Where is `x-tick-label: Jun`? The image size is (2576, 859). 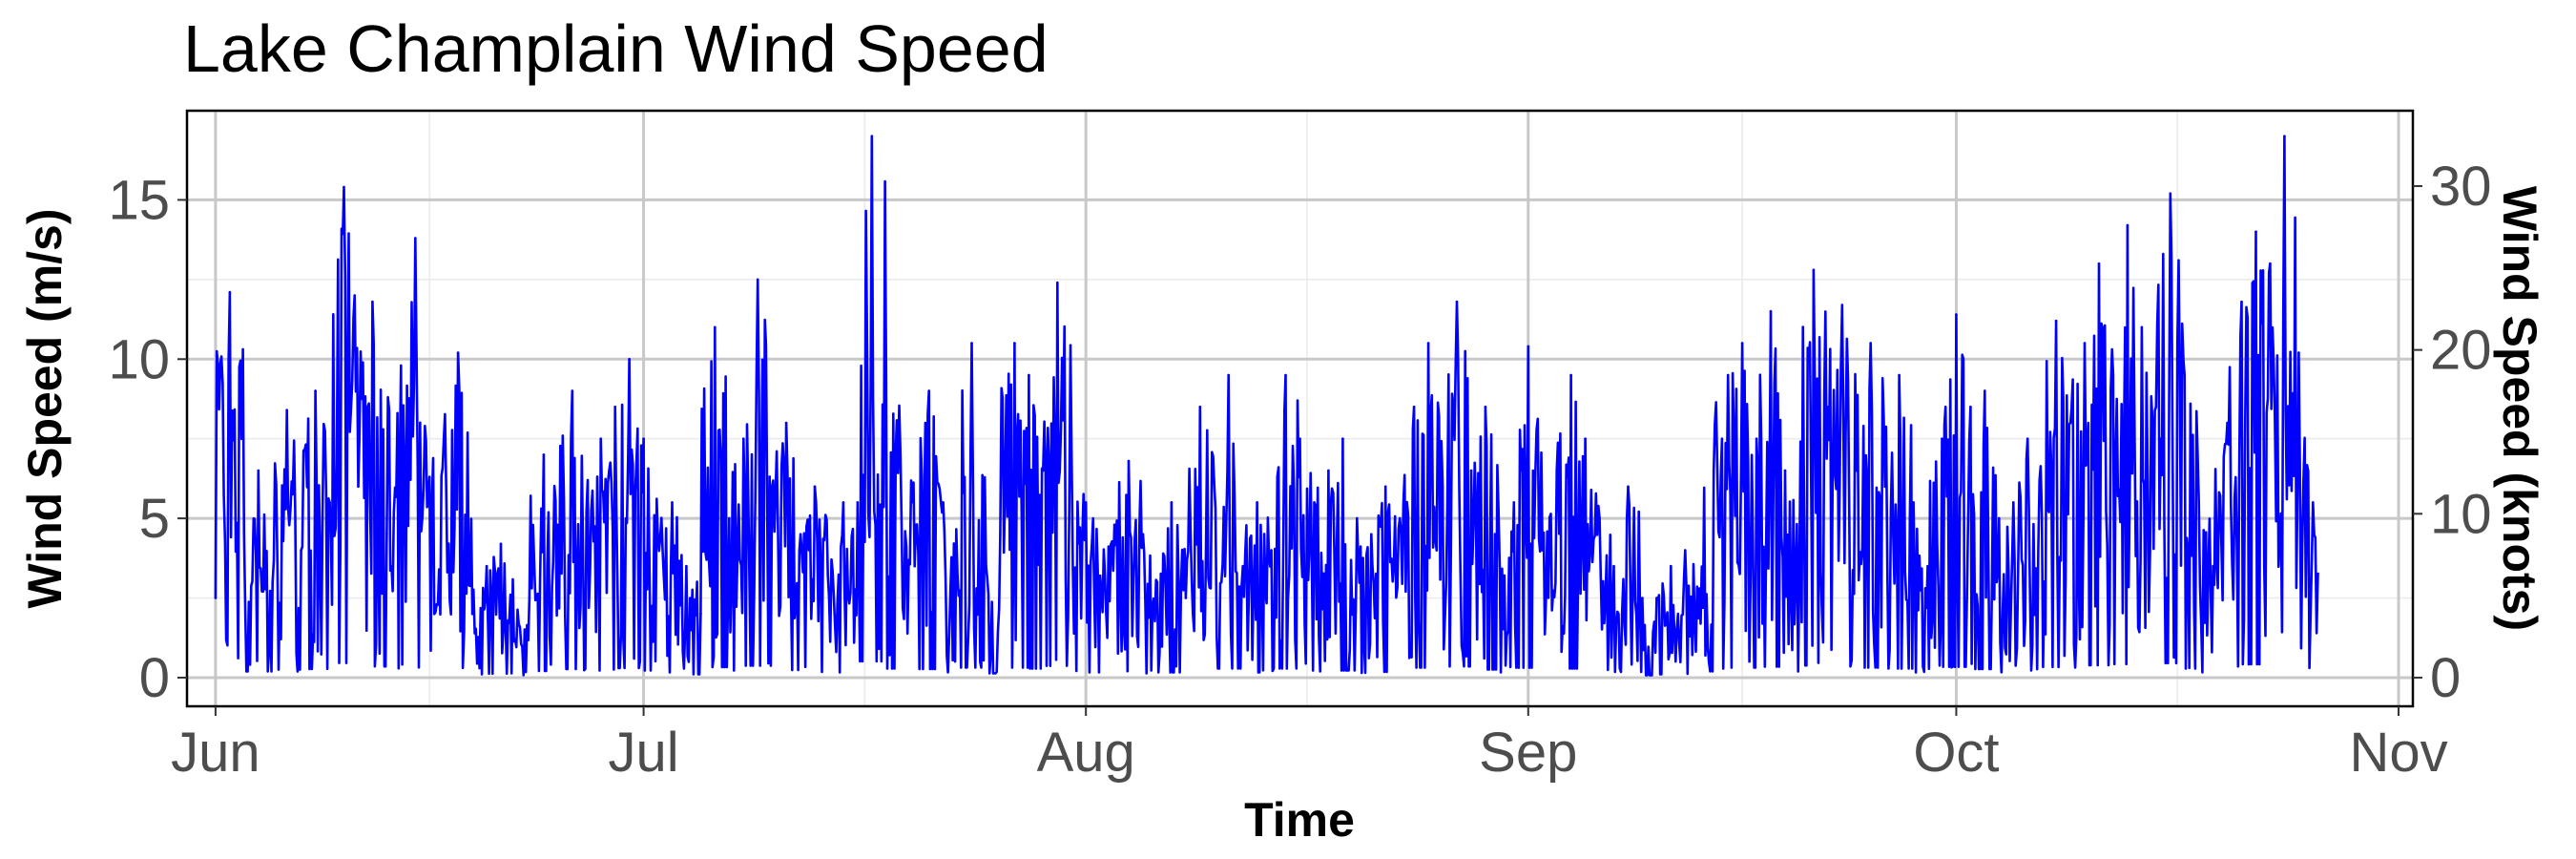
x-tick-label: Jun is located at coordinates (215, 753).